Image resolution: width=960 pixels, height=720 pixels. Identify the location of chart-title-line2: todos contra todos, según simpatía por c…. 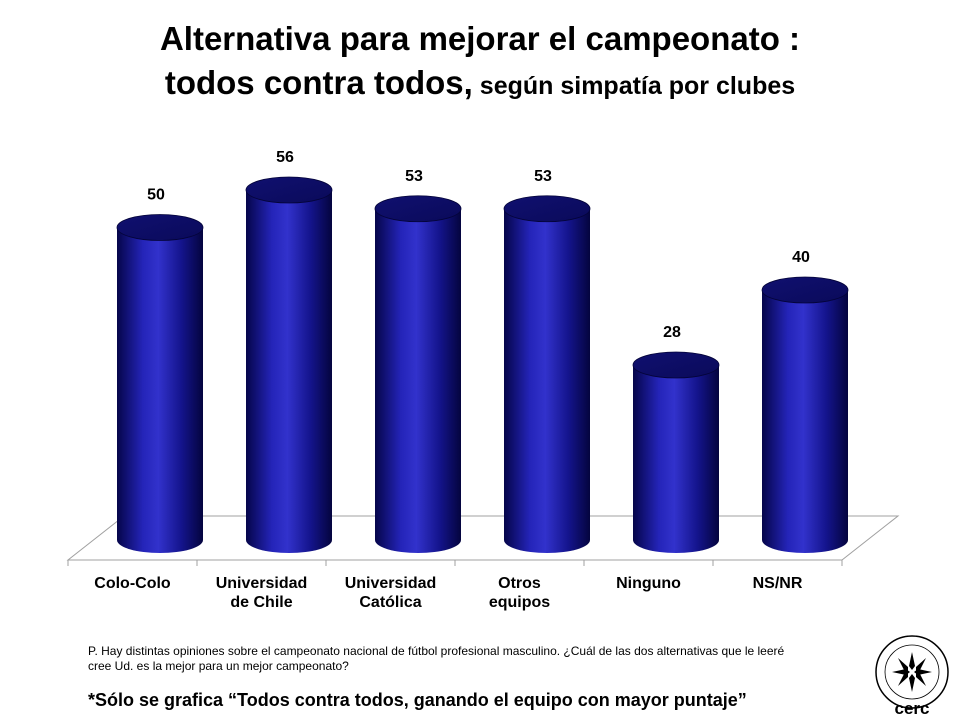
(480, 83).